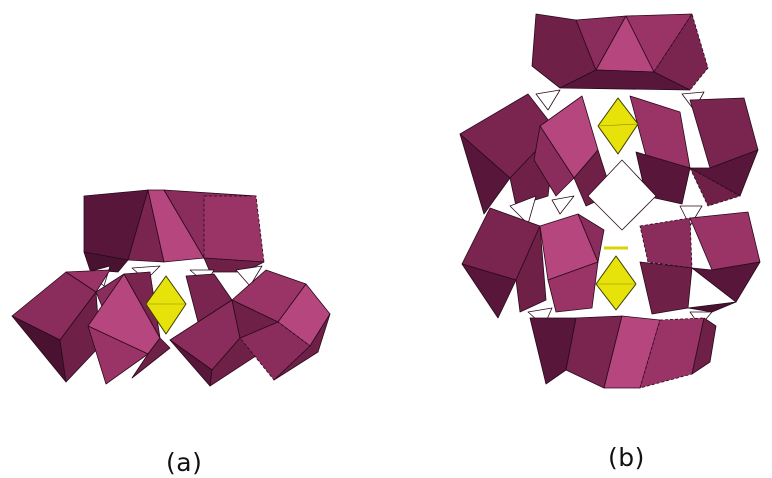  What do you see at coordinates (61, 326) in the screenshot?
I see `belt-octahedra-left` at bounding box center [61, 326].